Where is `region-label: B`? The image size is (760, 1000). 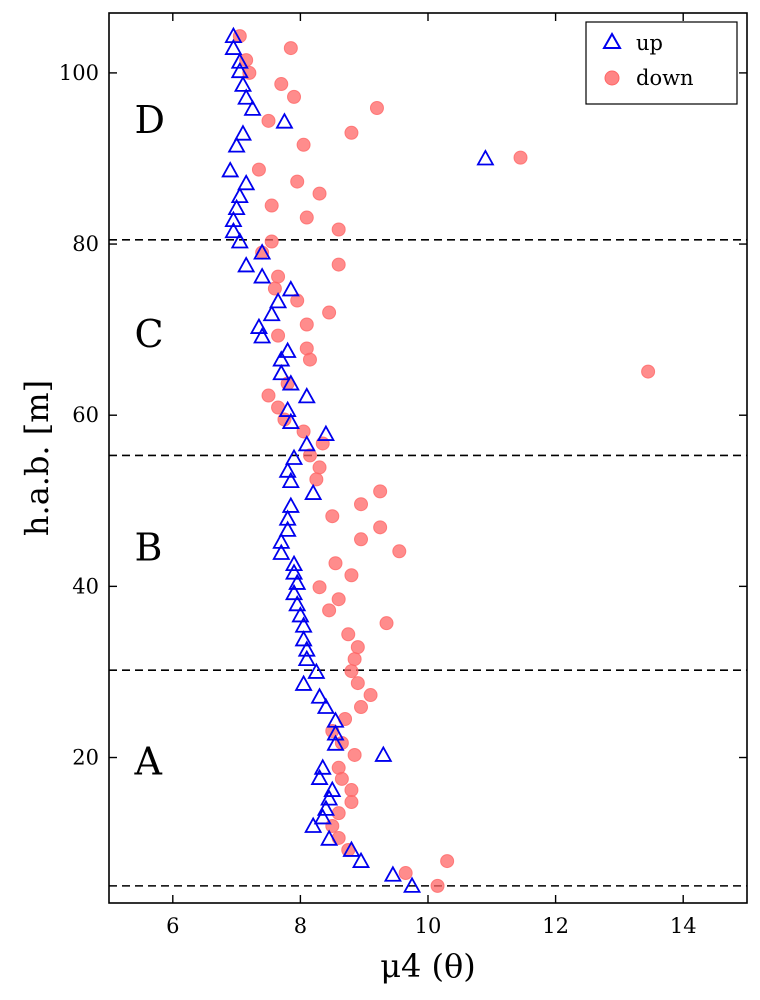 region-label: B is located at coordinates (149, 548).